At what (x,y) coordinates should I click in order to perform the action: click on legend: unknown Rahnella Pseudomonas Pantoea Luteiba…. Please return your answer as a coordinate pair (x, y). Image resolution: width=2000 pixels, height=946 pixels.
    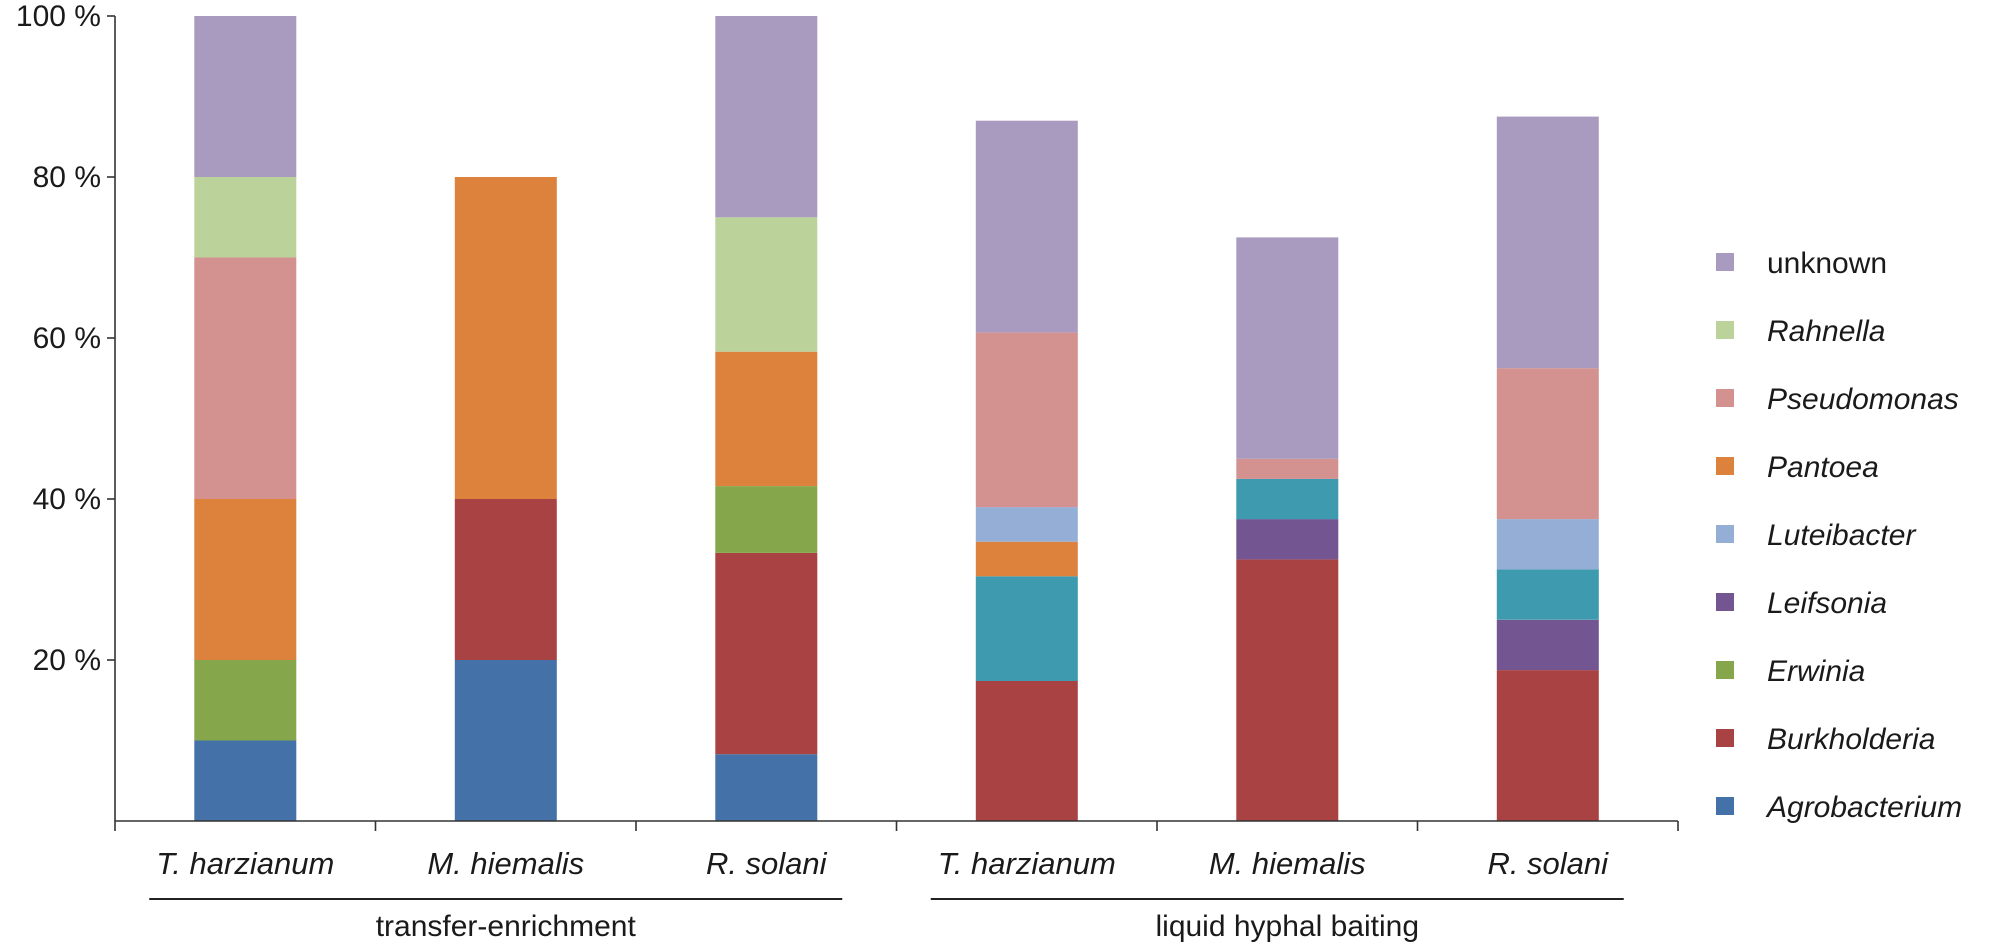
    Looking at the image, I should click on (1839, 535).